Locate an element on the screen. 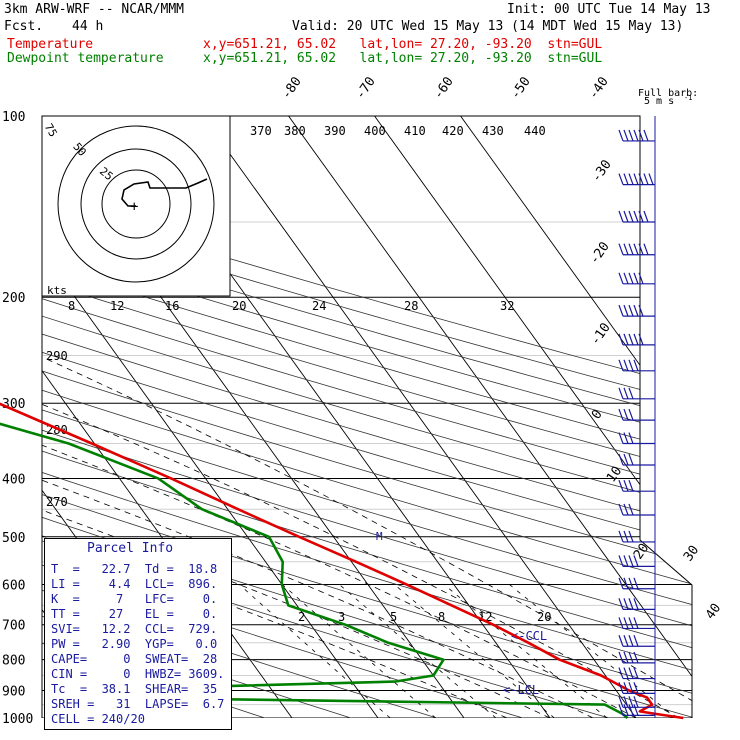  mixing-ratio-label-20: 20 is located at coordinates (544, 617).